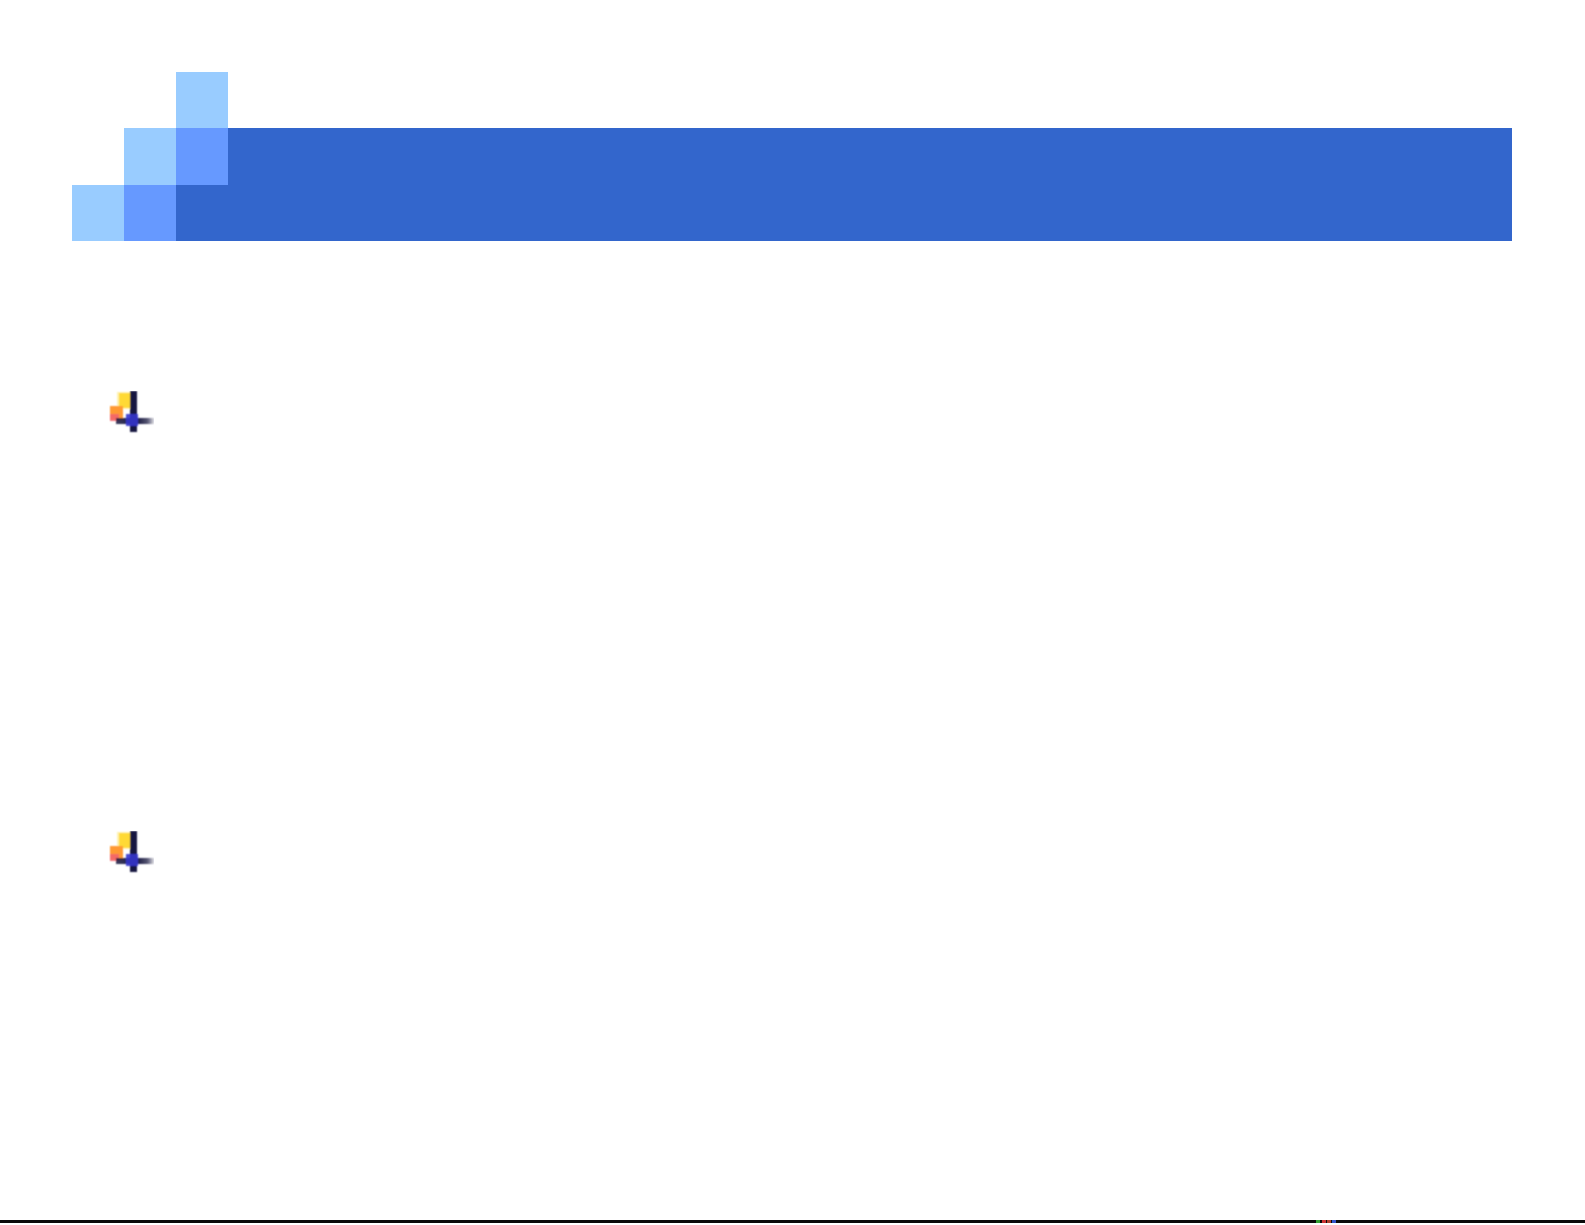 The image size is (1585, 1225). I want to click on footer-speck-maroon, so click(1329, 1221).